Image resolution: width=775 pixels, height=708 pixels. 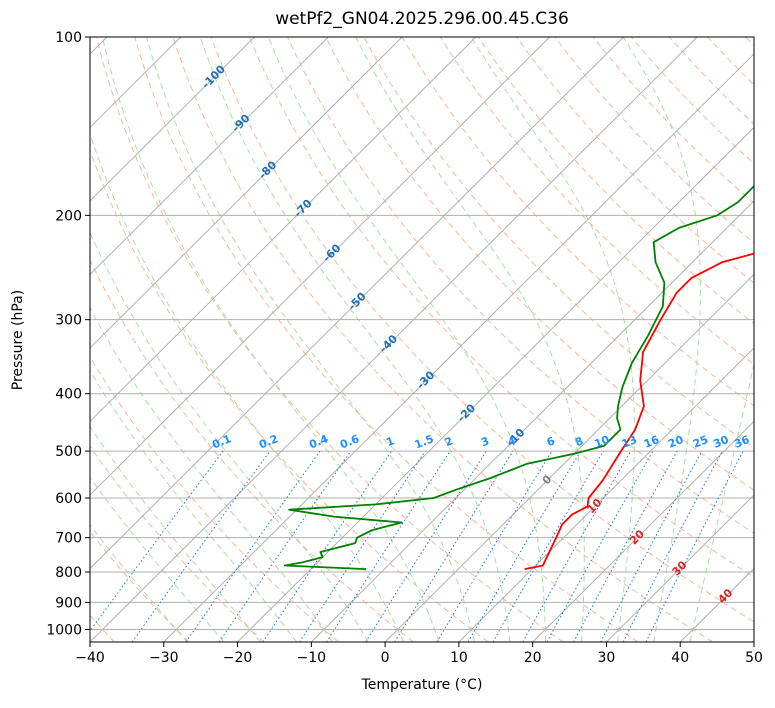 I want to click on x-tick-label: 10, so click(x=459, y=658).